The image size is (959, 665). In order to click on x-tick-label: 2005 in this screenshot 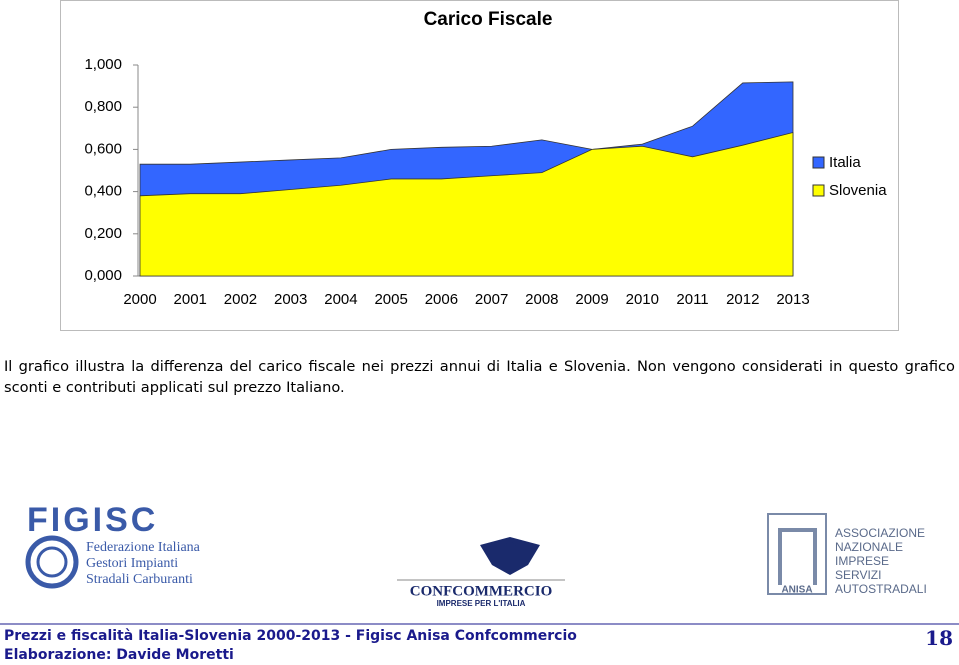, I will do `click(390, 299)`.